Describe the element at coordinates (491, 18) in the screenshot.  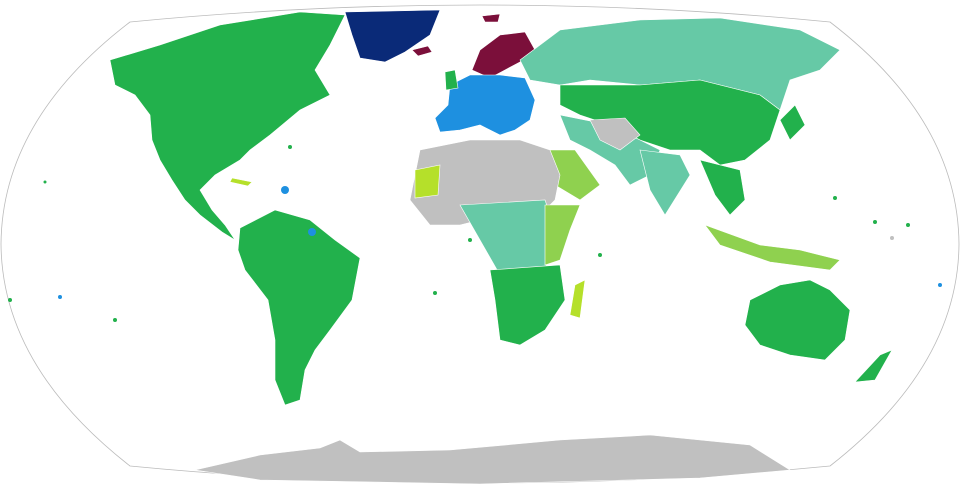
I see `svalbard` at that location.